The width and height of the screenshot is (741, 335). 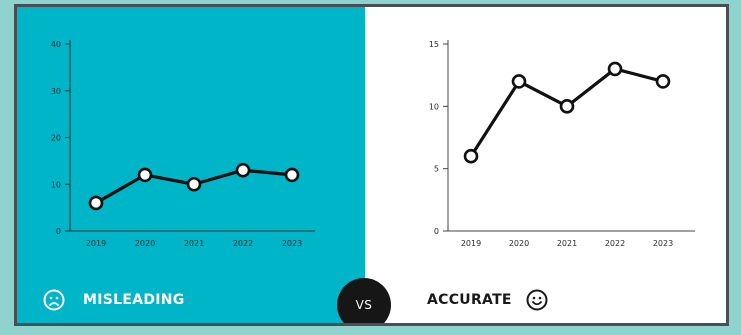 I want to click on y-tick-label: 40, so click(x=56, y=44).